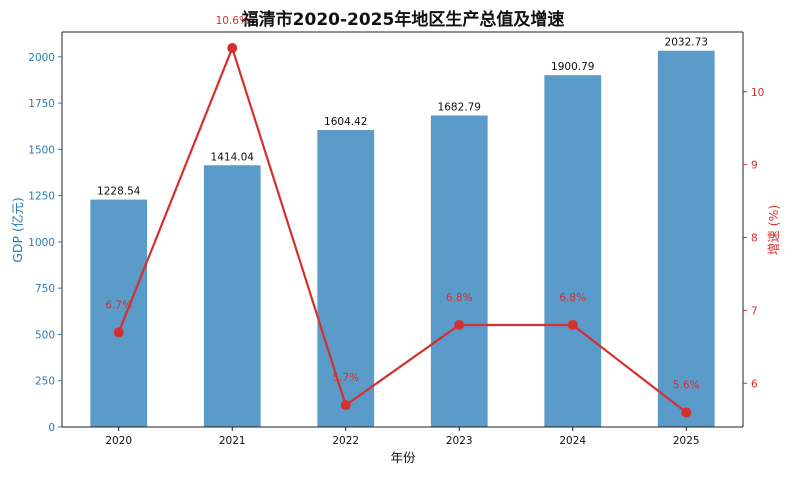 This screenshot has height=477, width=794. I want to click on growth-value-label-2025: 5.6%, so click(686, 385).